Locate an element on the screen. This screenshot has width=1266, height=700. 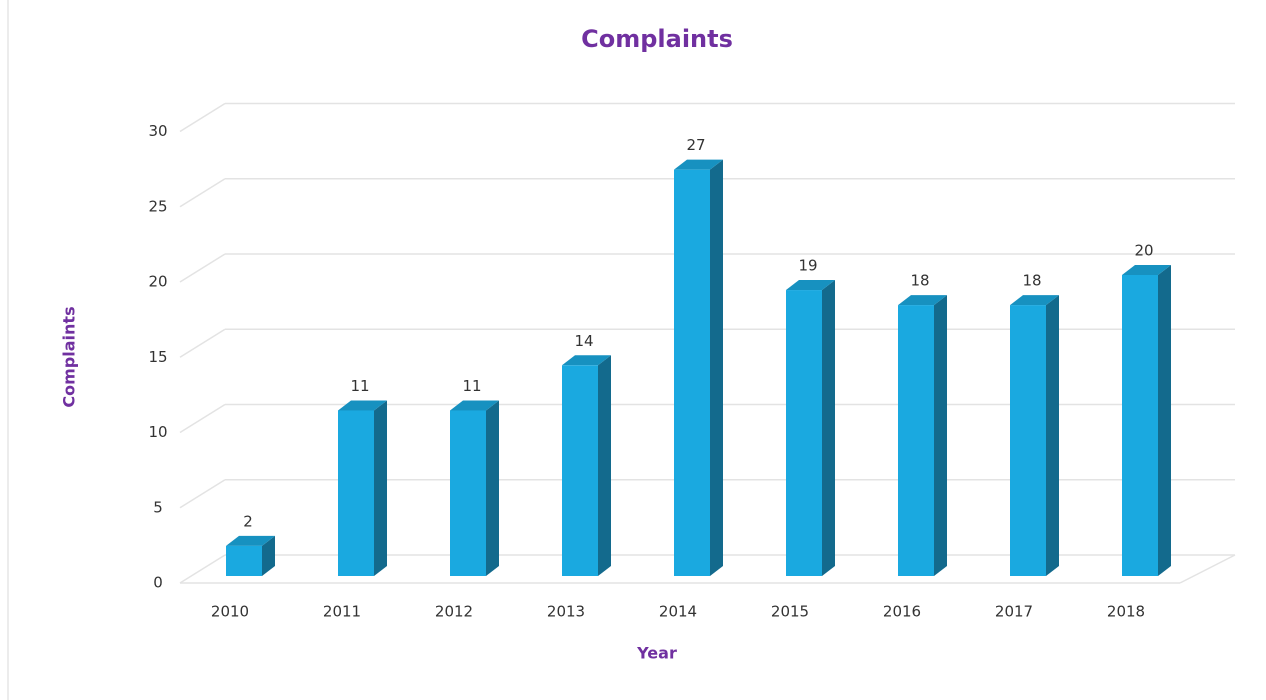
x-tick-label: 2011 is located at coordinates (342, 612).